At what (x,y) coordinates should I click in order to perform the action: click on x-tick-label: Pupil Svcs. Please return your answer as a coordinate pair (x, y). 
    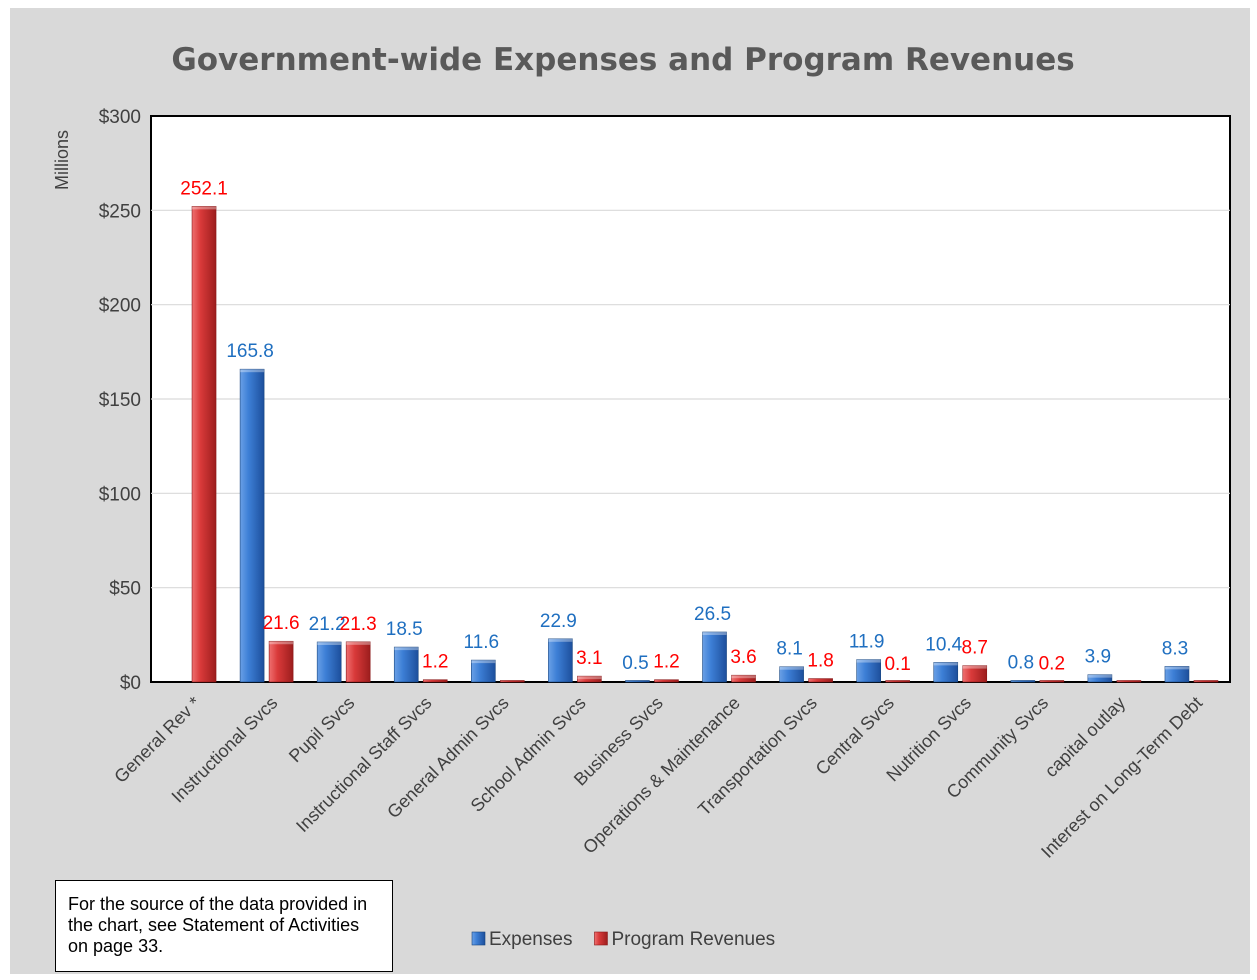
    Looking at the image, I should click on (322, 730).